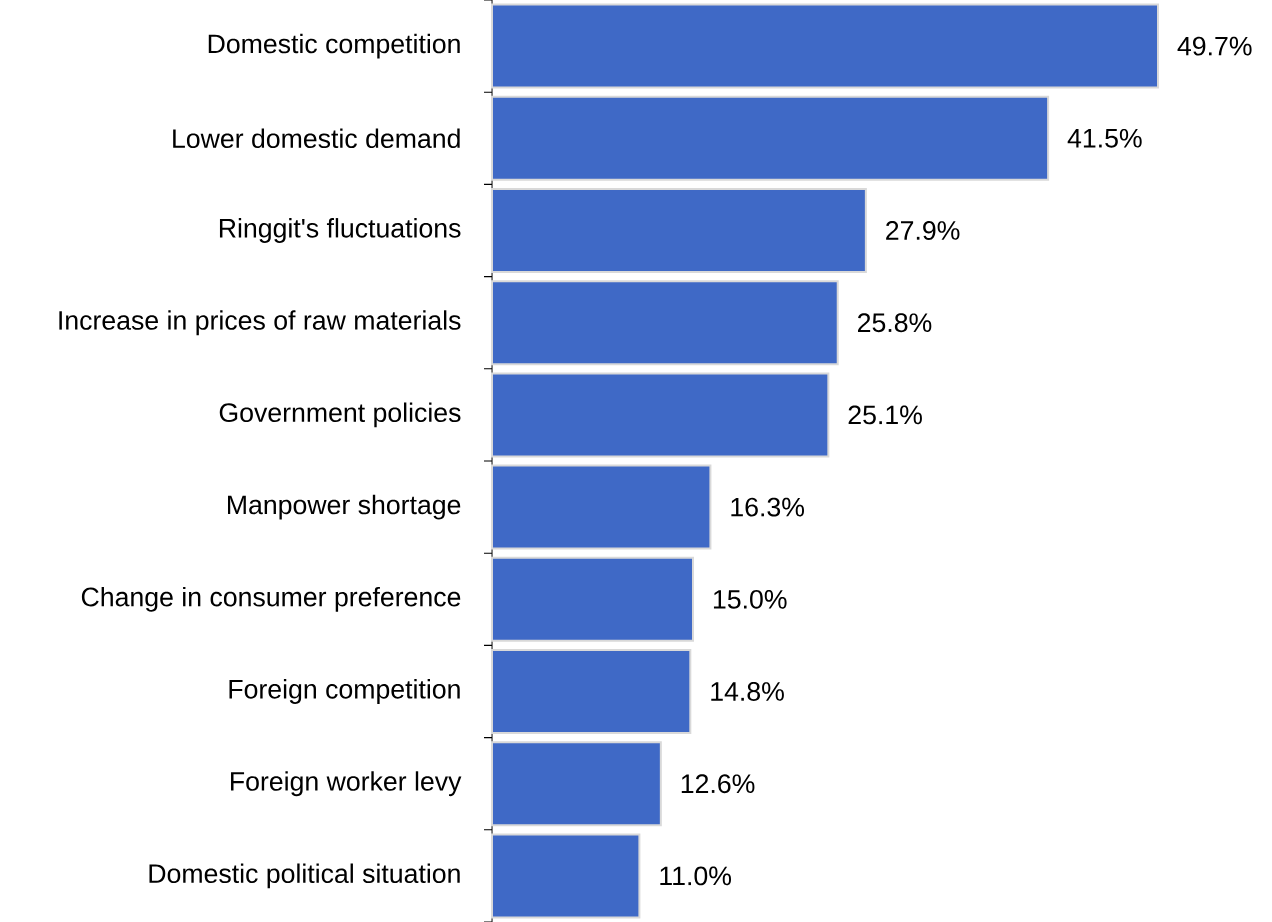 The height and width of the screenshot is (922, 1272). I want to click on data-label: 14.8%, so click(747, 691).